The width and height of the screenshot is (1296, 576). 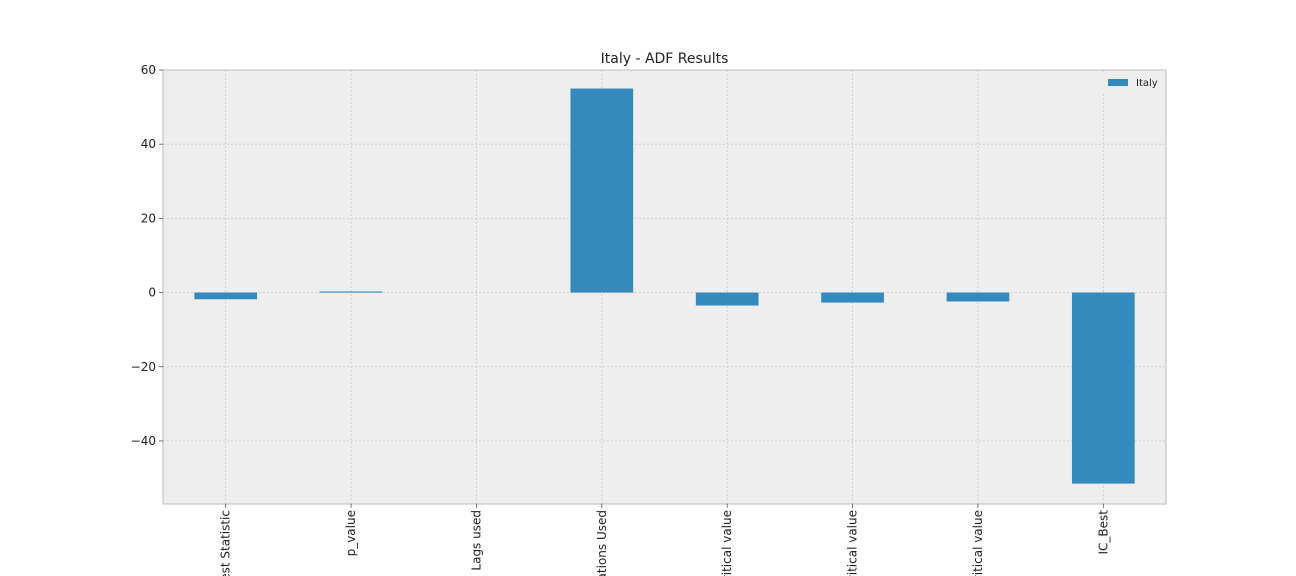 I want to click on y-tick-label: 60, so click(x=148, y=70).